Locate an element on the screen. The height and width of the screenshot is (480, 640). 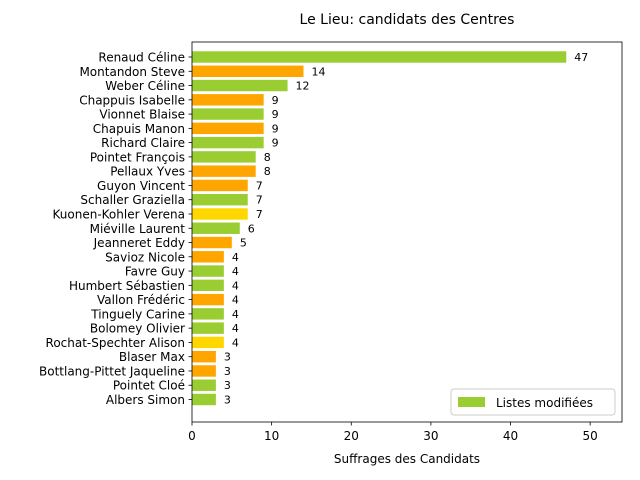
x-axis-label: Suffrages des Candidats is located at coordinates (407, 459).